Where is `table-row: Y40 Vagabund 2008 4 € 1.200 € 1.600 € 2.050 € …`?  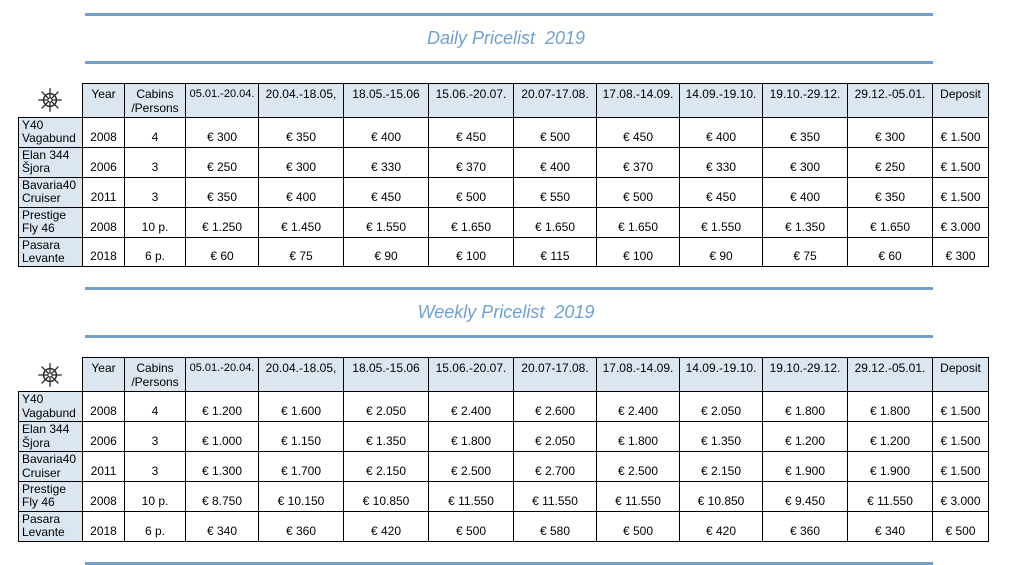
table-row: Y40 Vagabund 2008 4 € 1.200 € 1.600 € 2.050 € … is located at coordinates (503, 407).